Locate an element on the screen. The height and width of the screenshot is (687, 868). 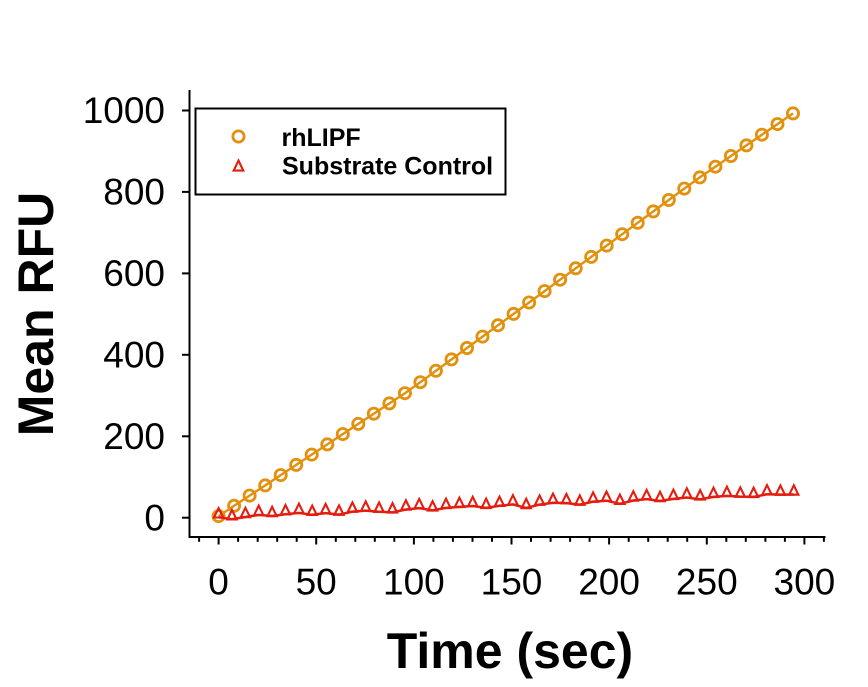
svg-text: 100 is located at coordinates (414, 582).